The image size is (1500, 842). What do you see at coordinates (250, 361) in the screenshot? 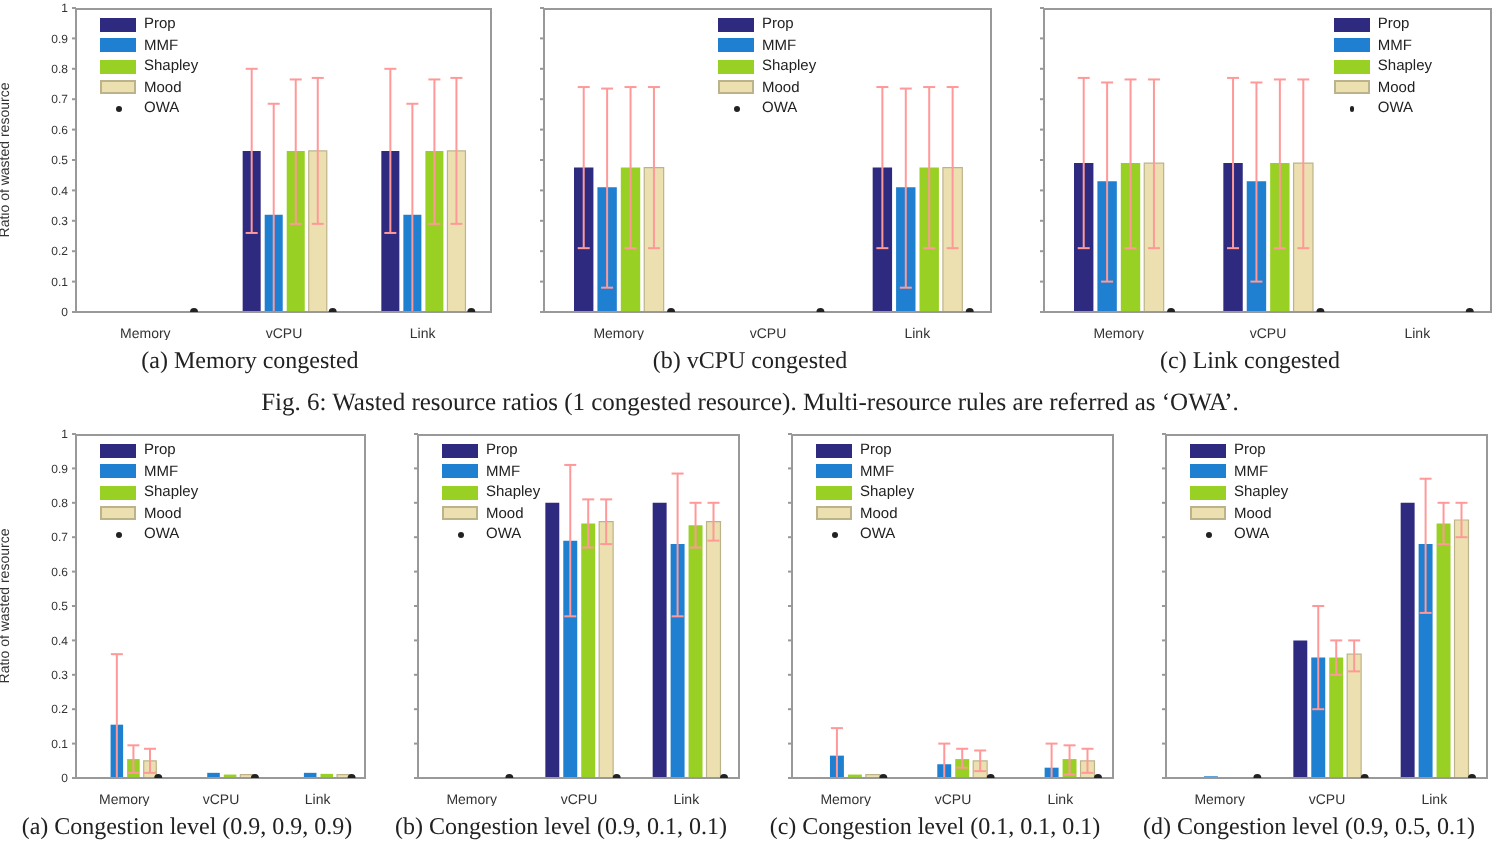
I see `text: (a) Memory congested` at bounding box center [250, 361].